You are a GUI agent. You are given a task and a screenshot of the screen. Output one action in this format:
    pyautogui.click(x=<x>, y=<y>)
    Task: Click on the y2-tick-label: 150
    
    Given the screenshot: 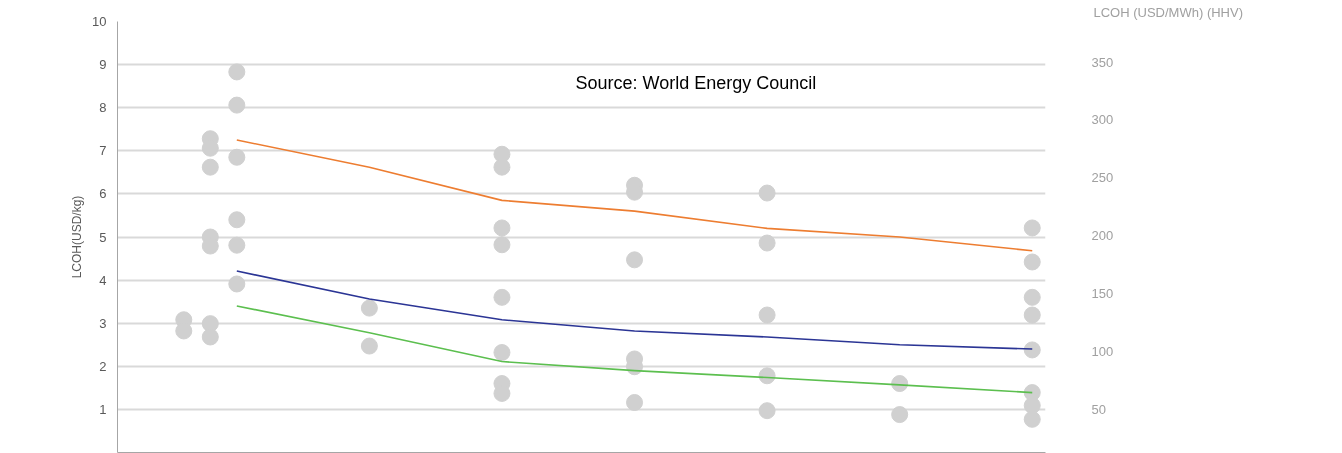 What is the action you would take?
    pyautogui.click(x=1102, y=294)
    